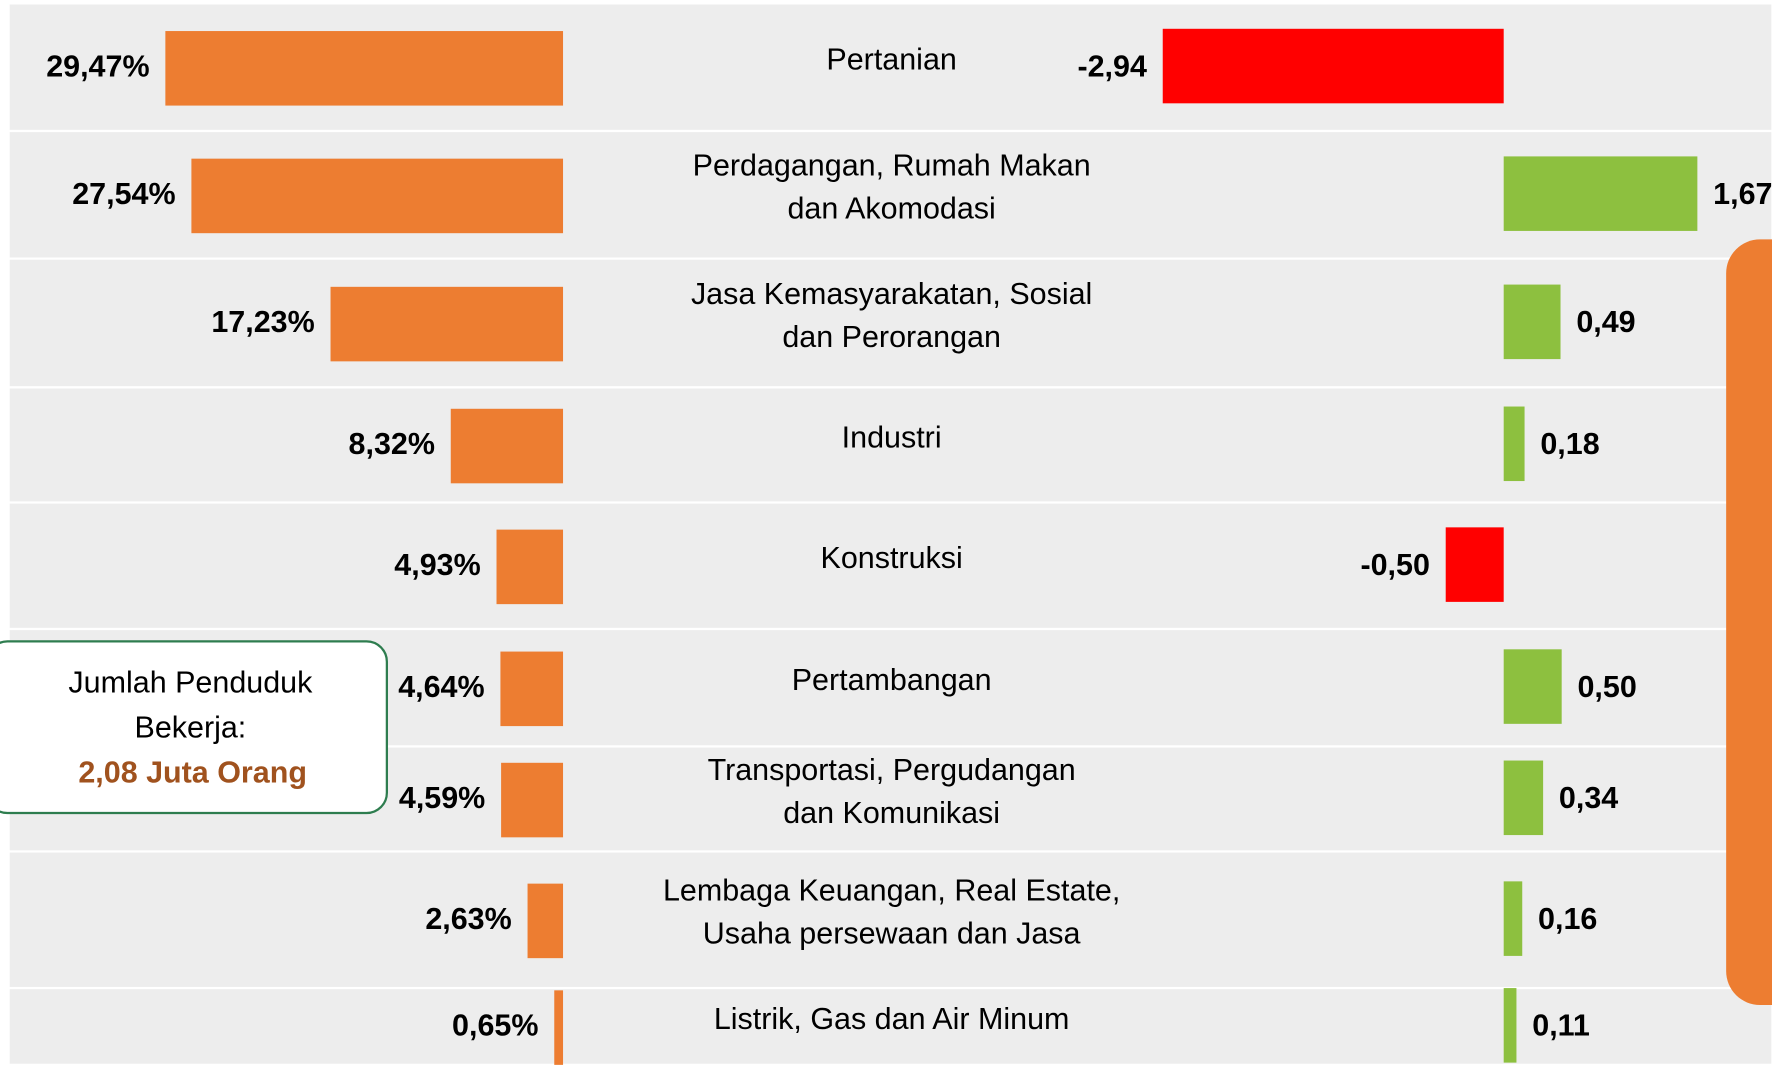  What do you see at coordinates (892, 437) in the screenshot?
I see `category-label: Industri` at bounding box center [892, 437].